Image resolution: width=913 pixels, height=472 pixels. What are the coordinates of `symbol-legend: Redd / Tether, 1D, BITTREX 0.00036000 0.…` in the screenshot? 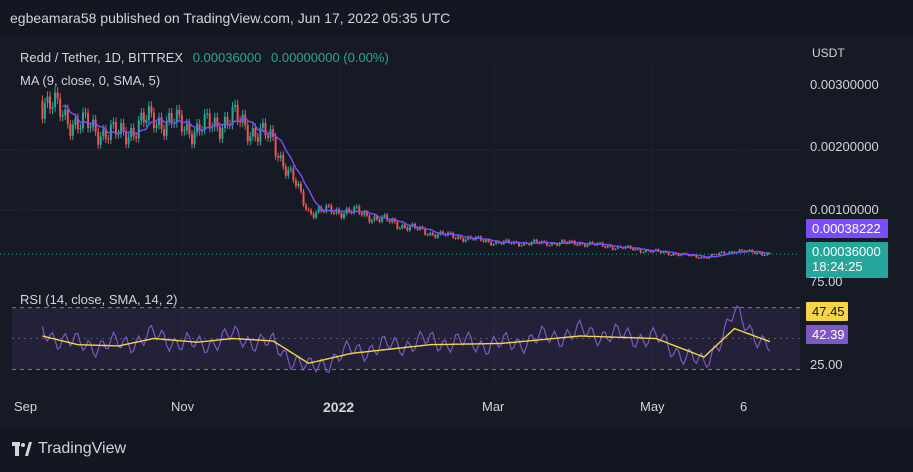 It's located at (204, 57).